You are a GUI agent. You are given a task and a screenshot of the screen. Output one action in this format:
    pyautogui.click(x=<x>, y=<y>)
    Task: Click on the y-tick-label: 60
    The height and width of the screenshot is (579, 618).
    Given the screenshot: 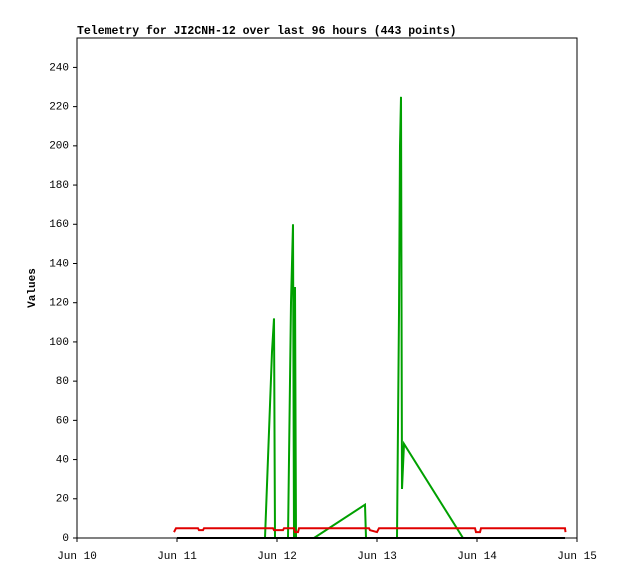 What is the action you would take?
    pyautogui.click(x=62, y=421)
    